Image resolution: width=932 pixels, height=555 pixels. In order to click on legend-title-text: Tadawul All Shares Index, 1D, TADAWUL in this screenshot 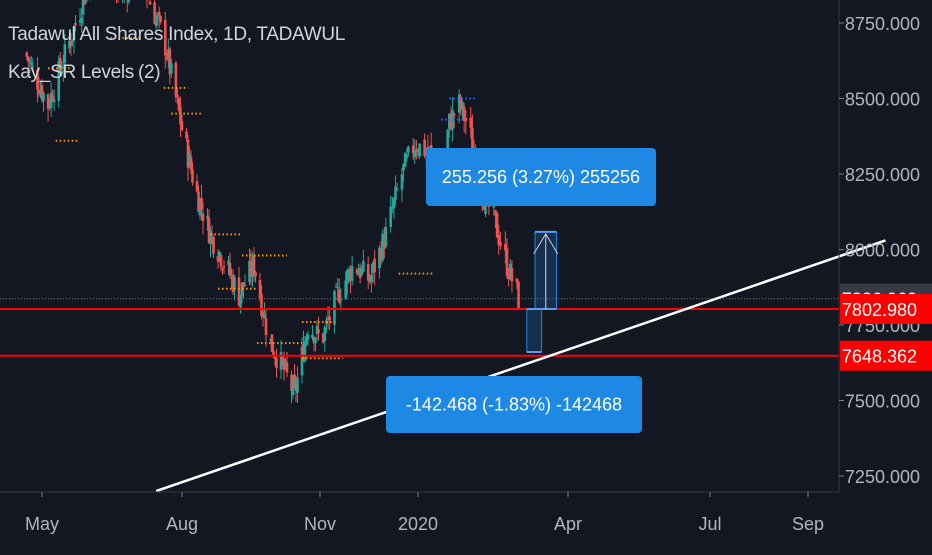, I will do `click(177, 34)`.